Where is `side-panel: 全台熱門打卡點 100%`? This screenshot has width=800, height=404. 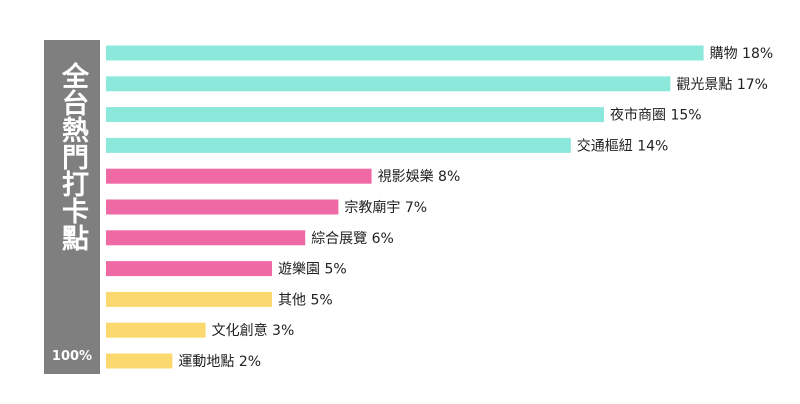 side-panel: 全台熱門打卡點 100% is located at coordinates (72, 207).